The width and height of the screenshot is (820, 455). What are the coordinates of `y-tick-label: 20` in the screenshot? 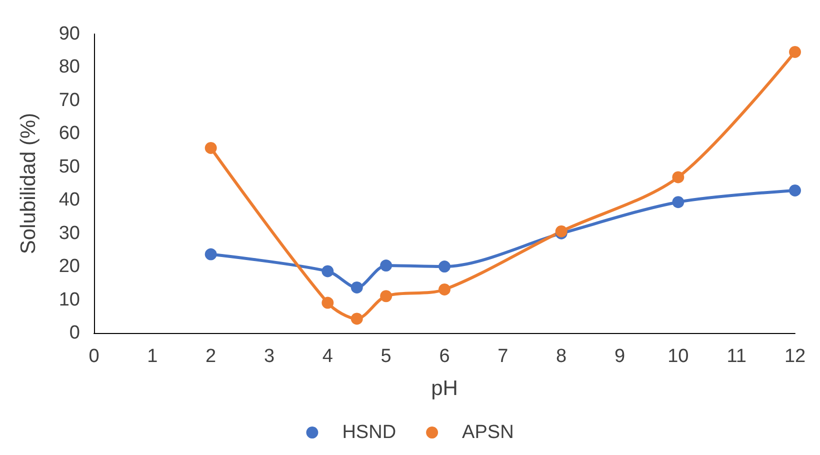 It's located at (69, 267).